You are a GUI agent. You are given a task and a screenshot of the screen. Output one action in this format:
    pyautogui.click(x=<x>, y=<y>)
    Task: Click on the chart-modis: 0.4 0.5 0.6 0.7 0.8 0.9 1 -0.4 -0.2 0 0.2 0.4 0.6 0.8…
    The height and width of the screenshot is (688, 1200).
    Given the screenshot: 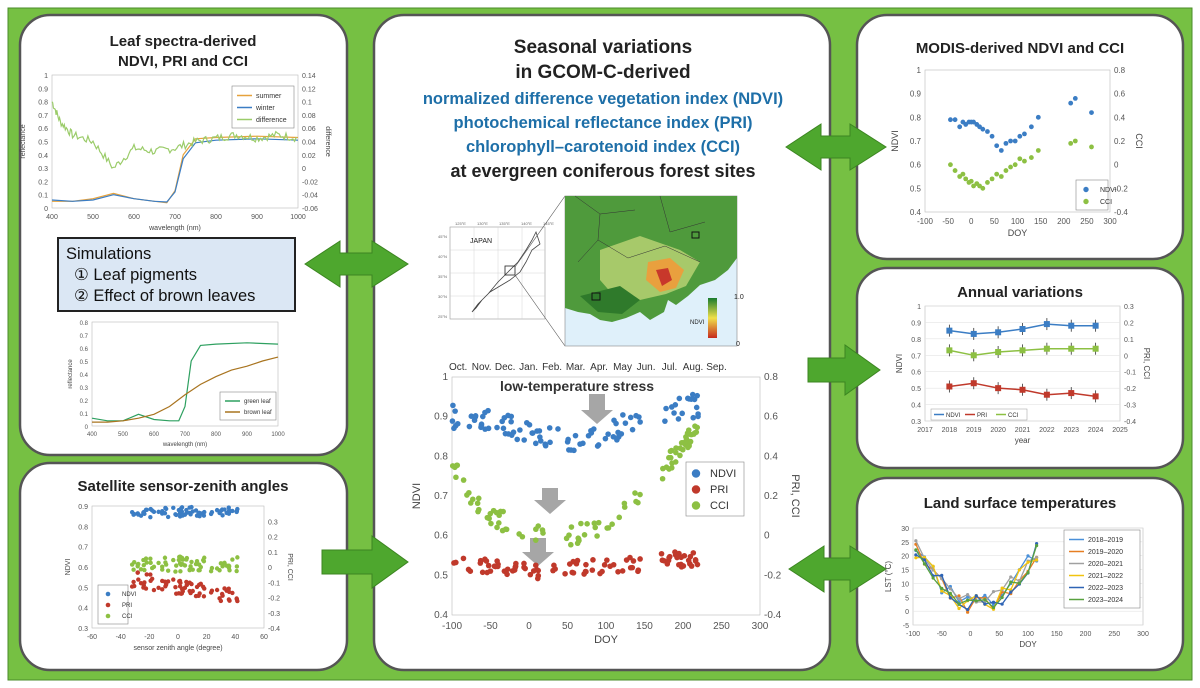 What is the action you would take?
    pyautogui.click(x=1017, y=152)
    